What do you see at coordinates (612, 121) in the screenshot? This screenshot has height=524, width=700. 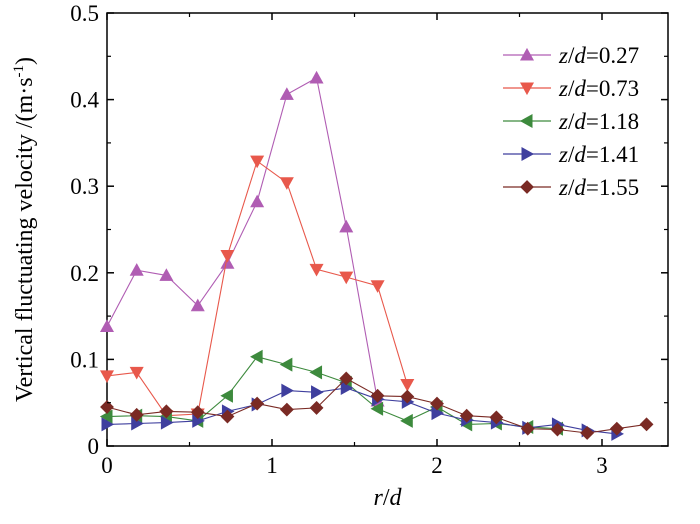 I see `legend-label-part: =1.18` at bounding box center [612, 121].